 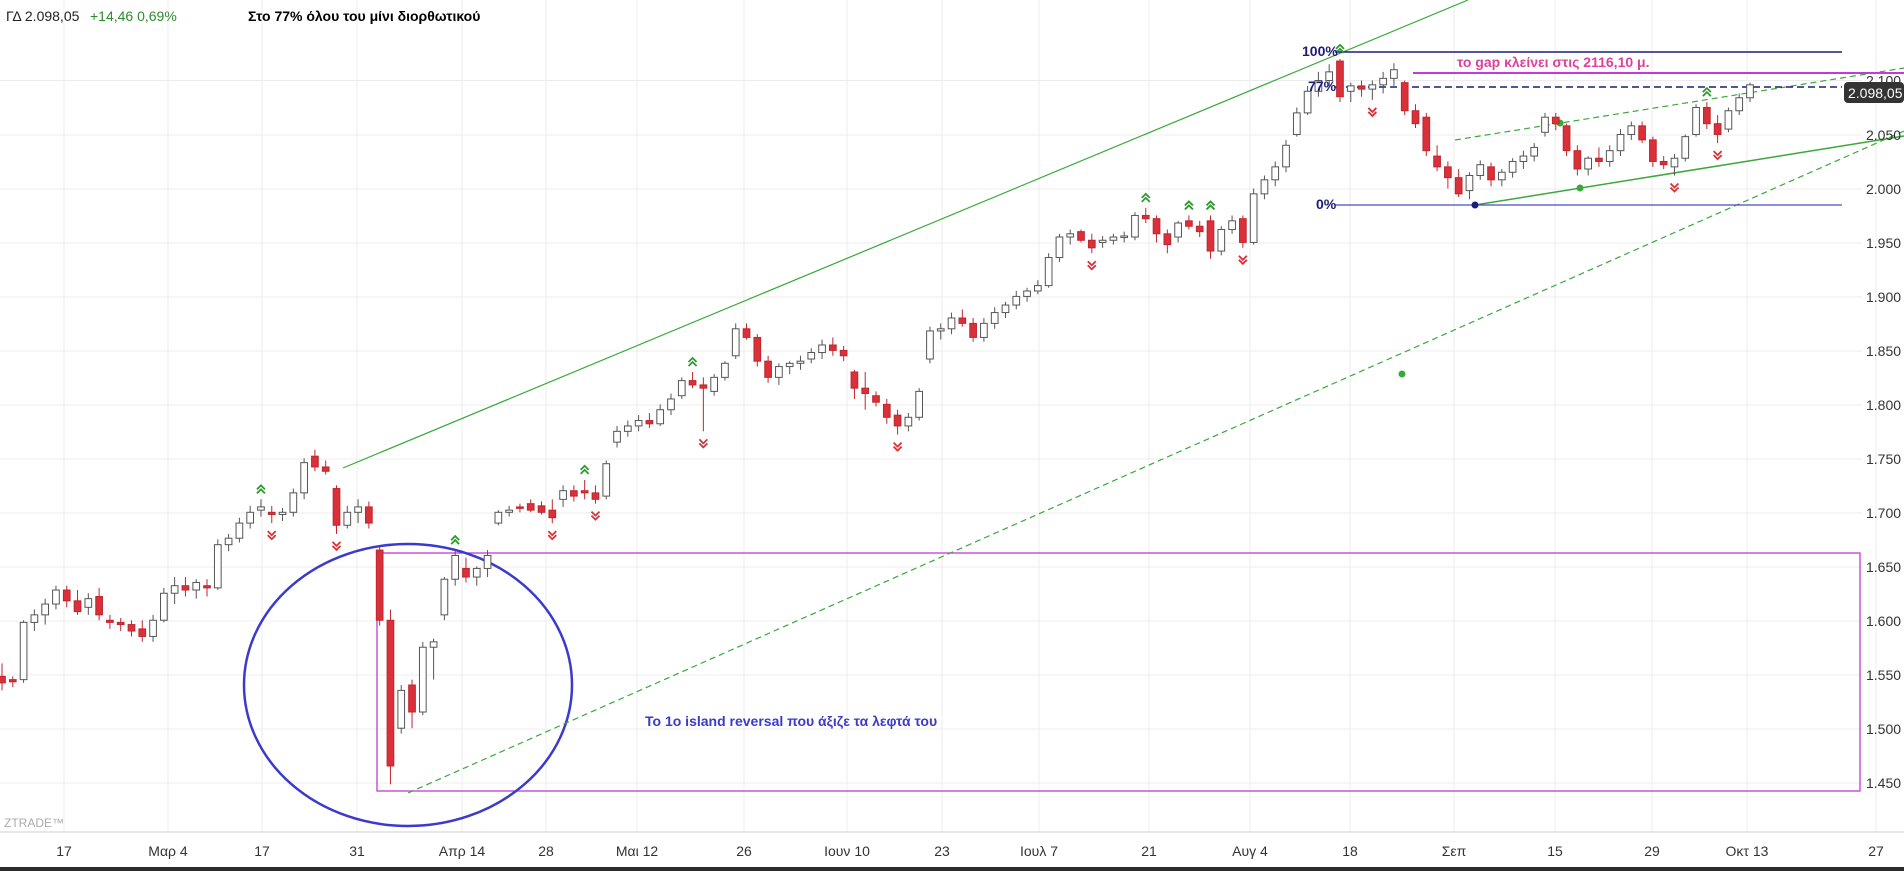 I want to click on trend-anchor-point, so click(x=1402, y=374).